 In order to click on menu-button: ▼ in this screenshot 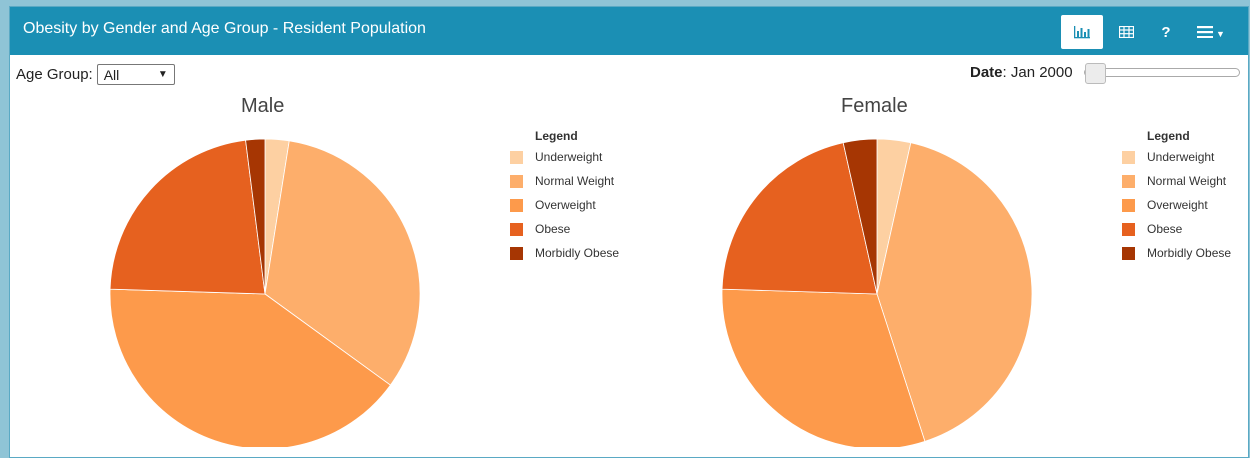, I will do `click(1211, 32)`.